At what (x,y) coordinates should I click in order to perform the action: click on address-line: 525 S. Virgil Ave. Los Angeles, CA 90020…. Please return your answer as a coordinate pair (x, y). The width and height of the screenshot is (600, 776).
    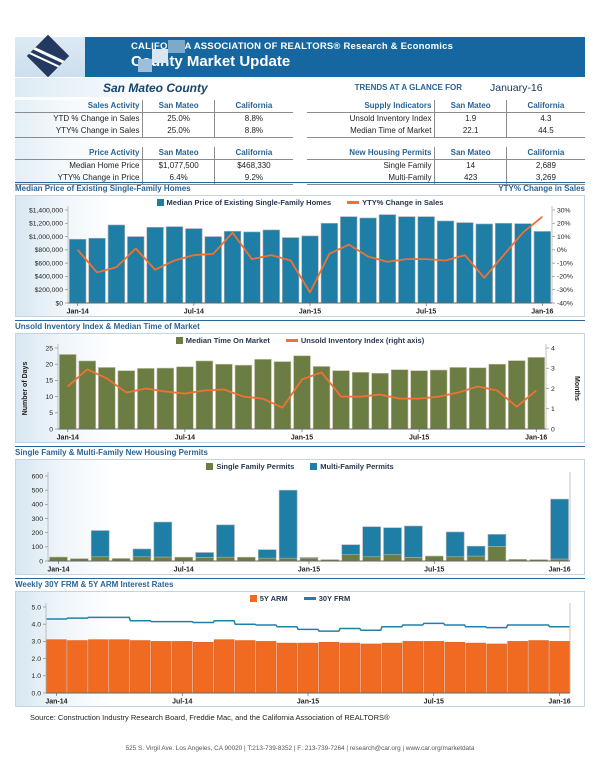
    Looking at the image, I should click on (300, 748).